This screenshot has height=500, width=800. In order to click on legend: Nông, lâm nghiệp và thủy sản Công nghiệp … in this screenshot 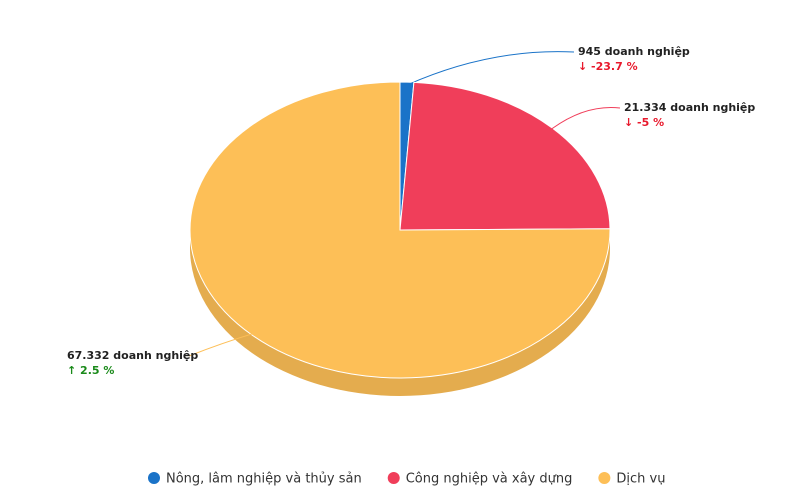, I will do `click(406, 479)`.